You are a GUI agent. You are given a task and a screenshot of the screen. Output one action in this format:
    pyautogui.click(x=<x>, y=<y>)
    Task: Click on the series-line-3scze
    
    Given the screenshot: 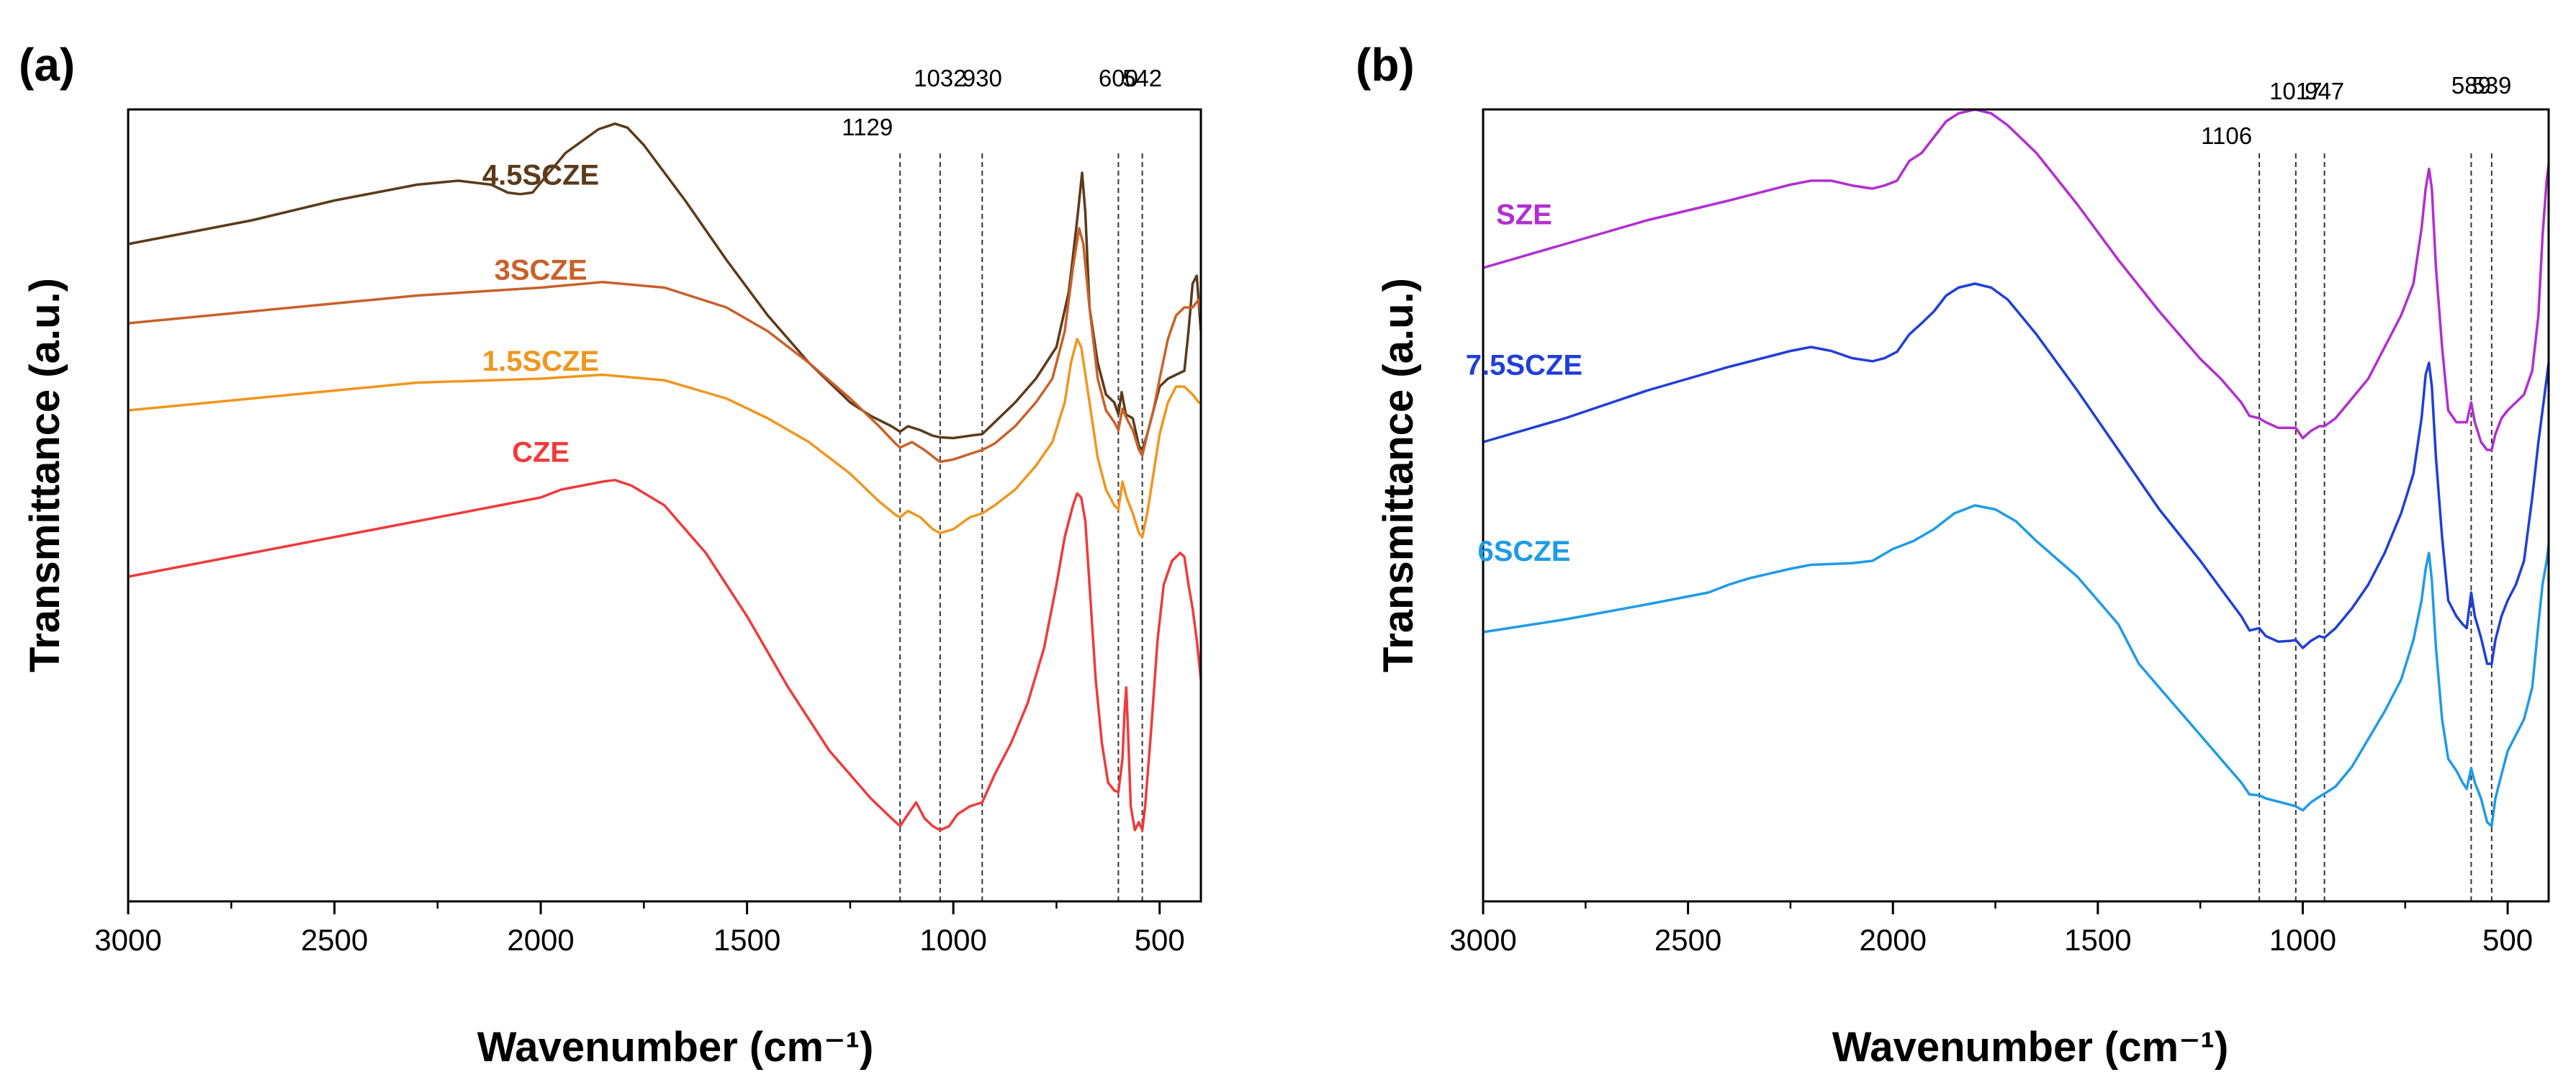 What is the action you would take?
    pyautogui.click(x=664, y=345)
    